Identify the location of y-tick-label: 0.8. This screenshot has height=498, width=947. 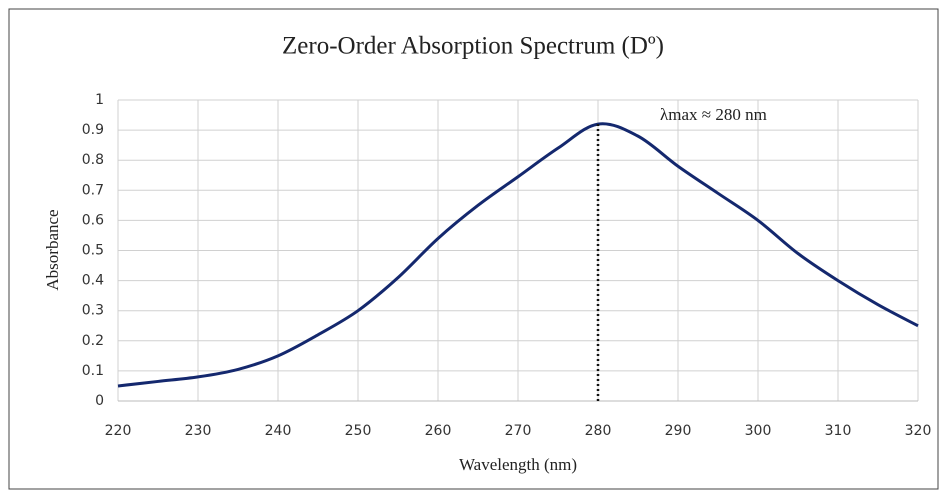
(93, 160).